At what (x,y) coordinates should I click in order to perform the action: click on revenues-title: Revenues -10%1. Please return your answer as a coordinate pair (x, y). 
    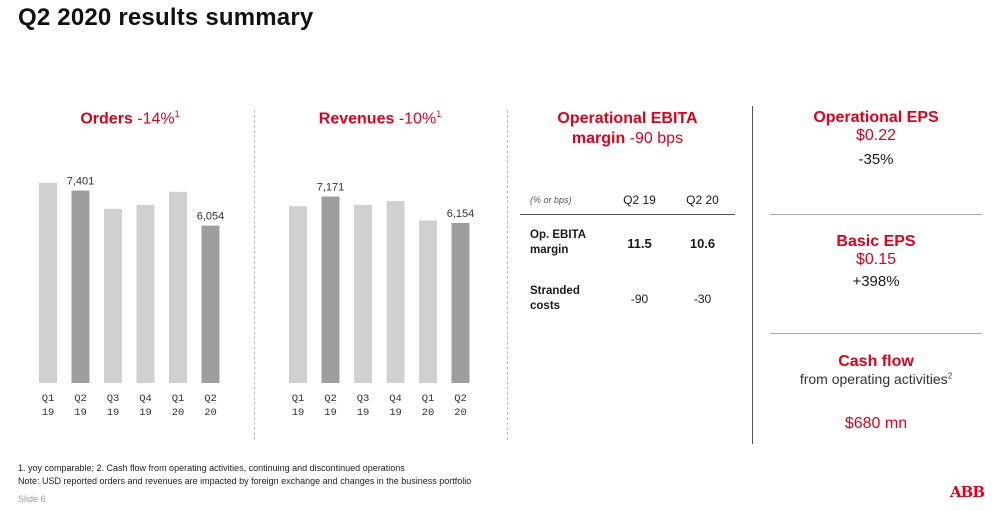
    Looking at the image, I should click on (380, 118).